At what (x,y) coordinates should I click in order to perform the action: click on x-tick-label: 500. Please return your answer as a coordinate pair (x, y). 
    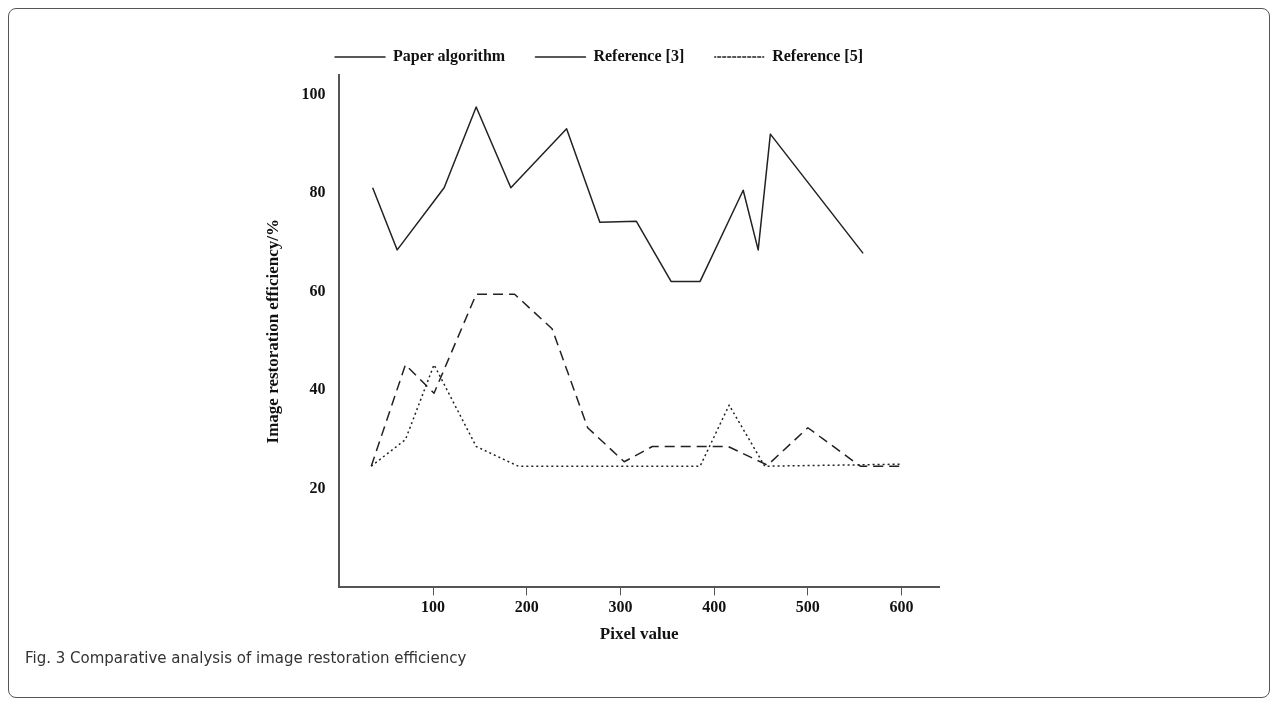
    Looking at the image, I should click on (807, 607).